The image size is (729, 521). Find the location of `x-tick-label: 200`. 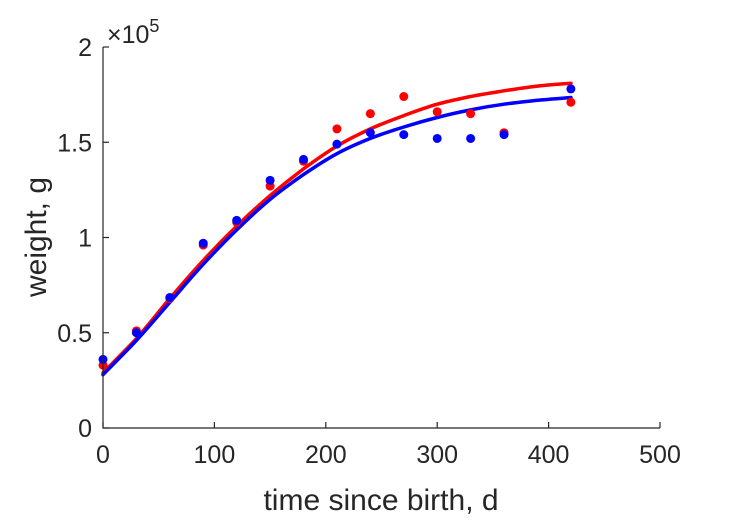

x-tick-label: 200 is located at coordinates (326, 455).